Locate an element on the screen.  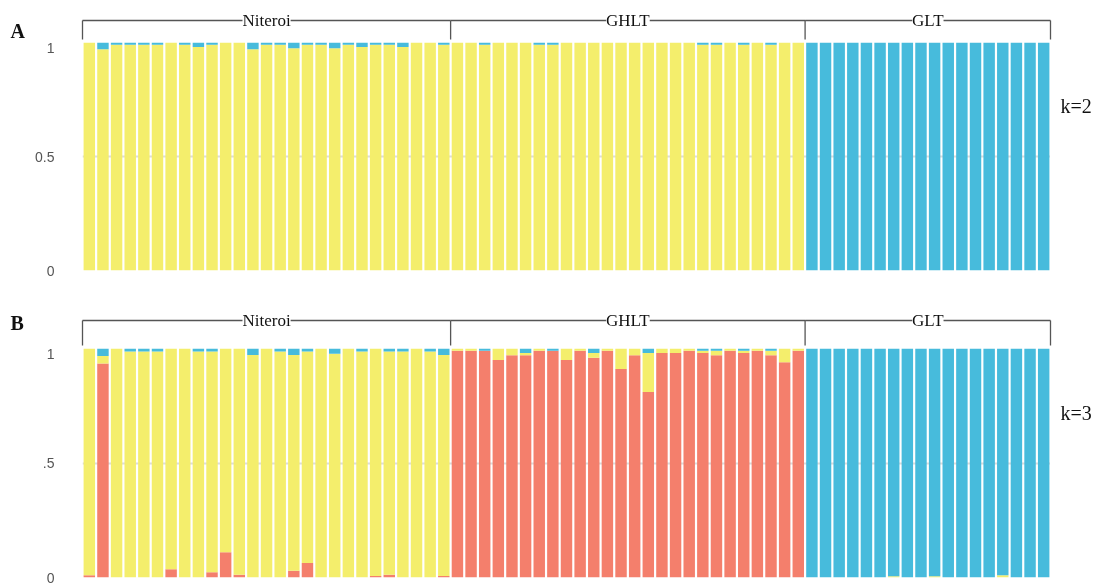
y2-axis-title: k=2 is located at coordinates (1076, 106).